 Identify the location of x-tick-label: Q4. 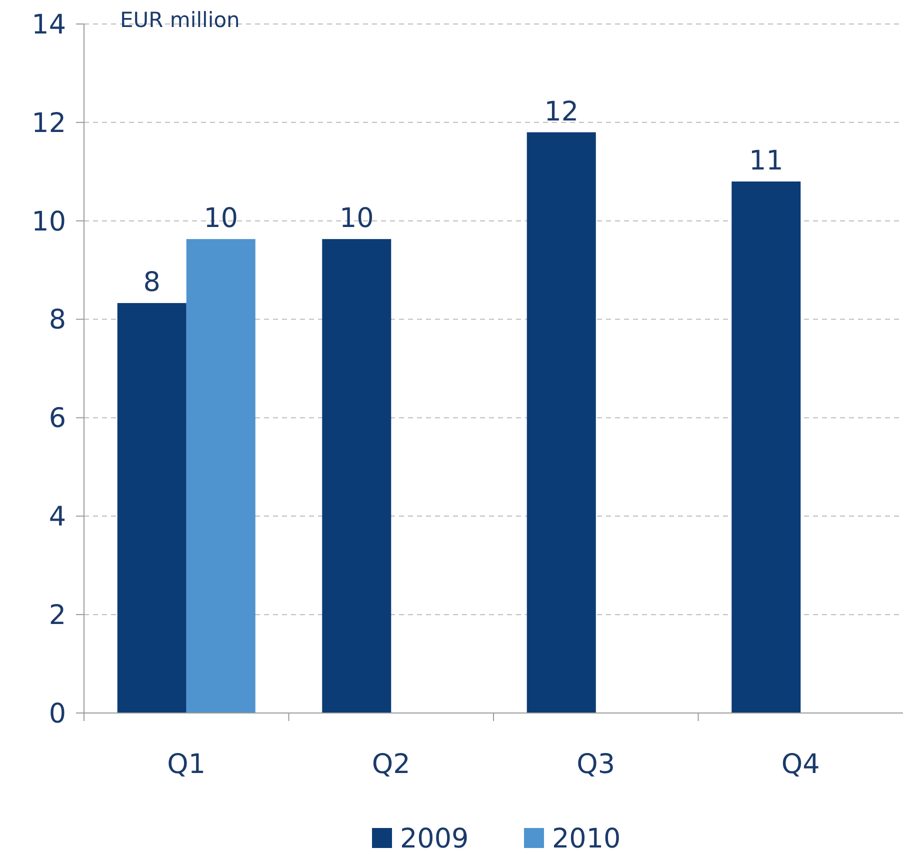
(800, 764).